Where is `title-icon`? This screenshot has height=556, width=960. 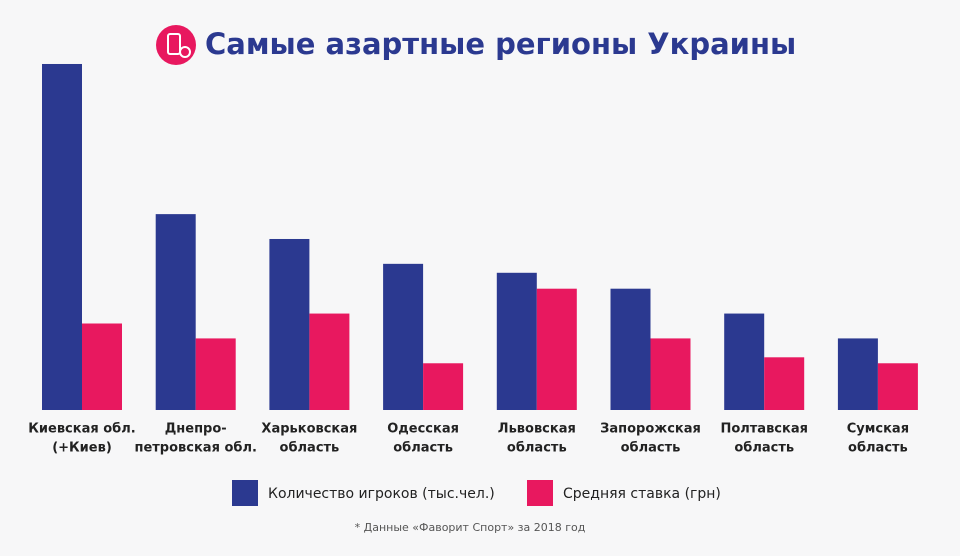 title-icon is located at coordinates (176, 45).